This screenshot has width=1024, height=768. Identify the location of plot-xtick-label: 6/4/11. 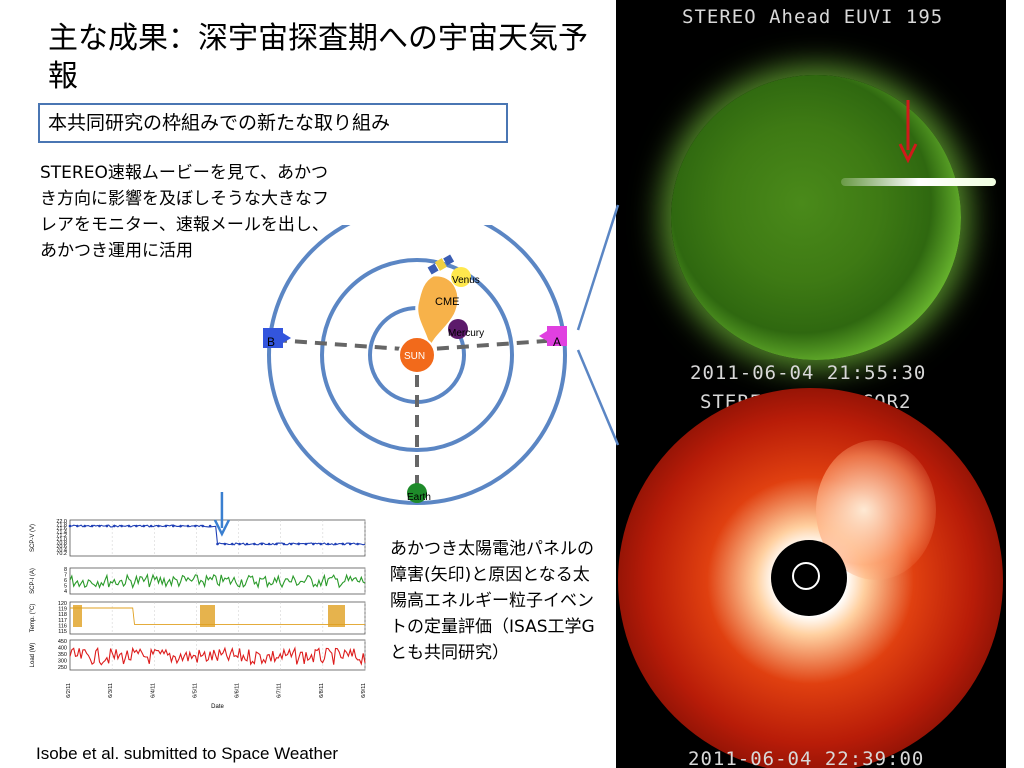
(153, 690).